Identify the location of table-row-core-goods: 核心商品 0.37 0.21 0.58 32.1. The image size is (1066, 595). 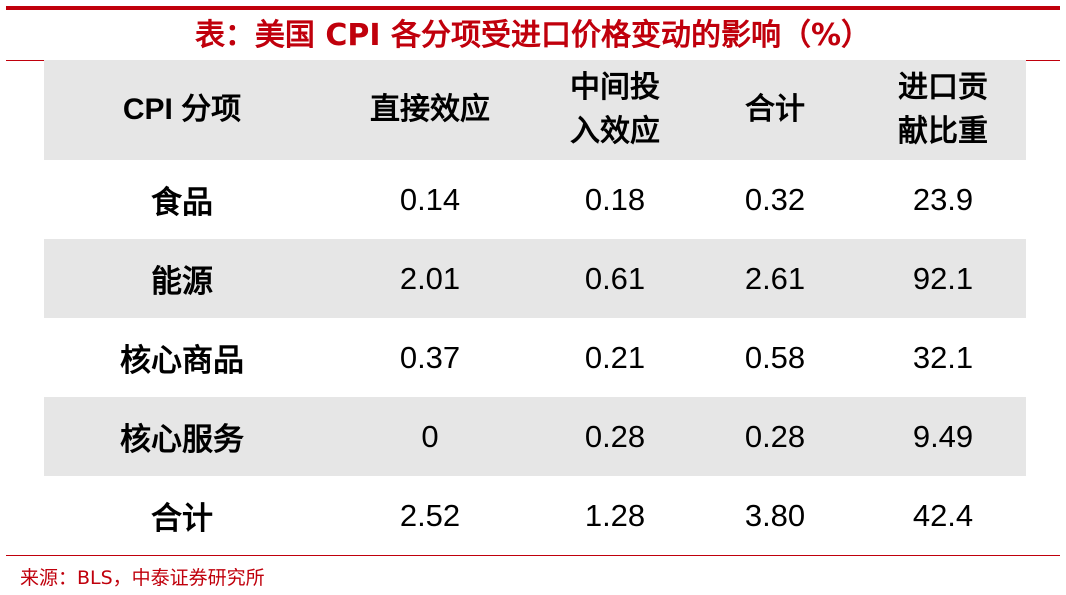
(535, 357).